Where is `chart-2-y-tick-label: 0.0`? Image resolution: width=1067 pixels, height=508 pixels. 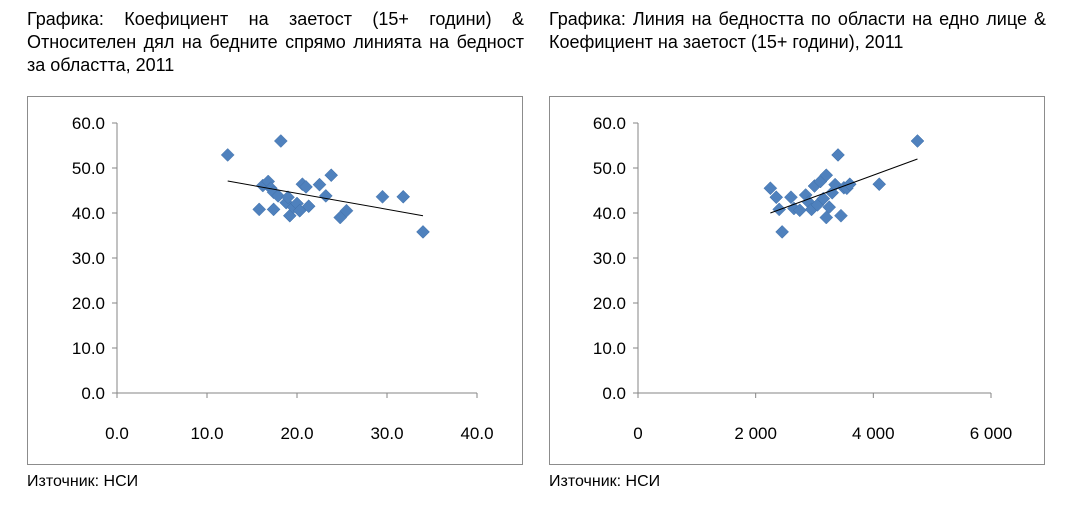
chart-2-y-tick-label: 0.0 is located at coordinates (614, 393).